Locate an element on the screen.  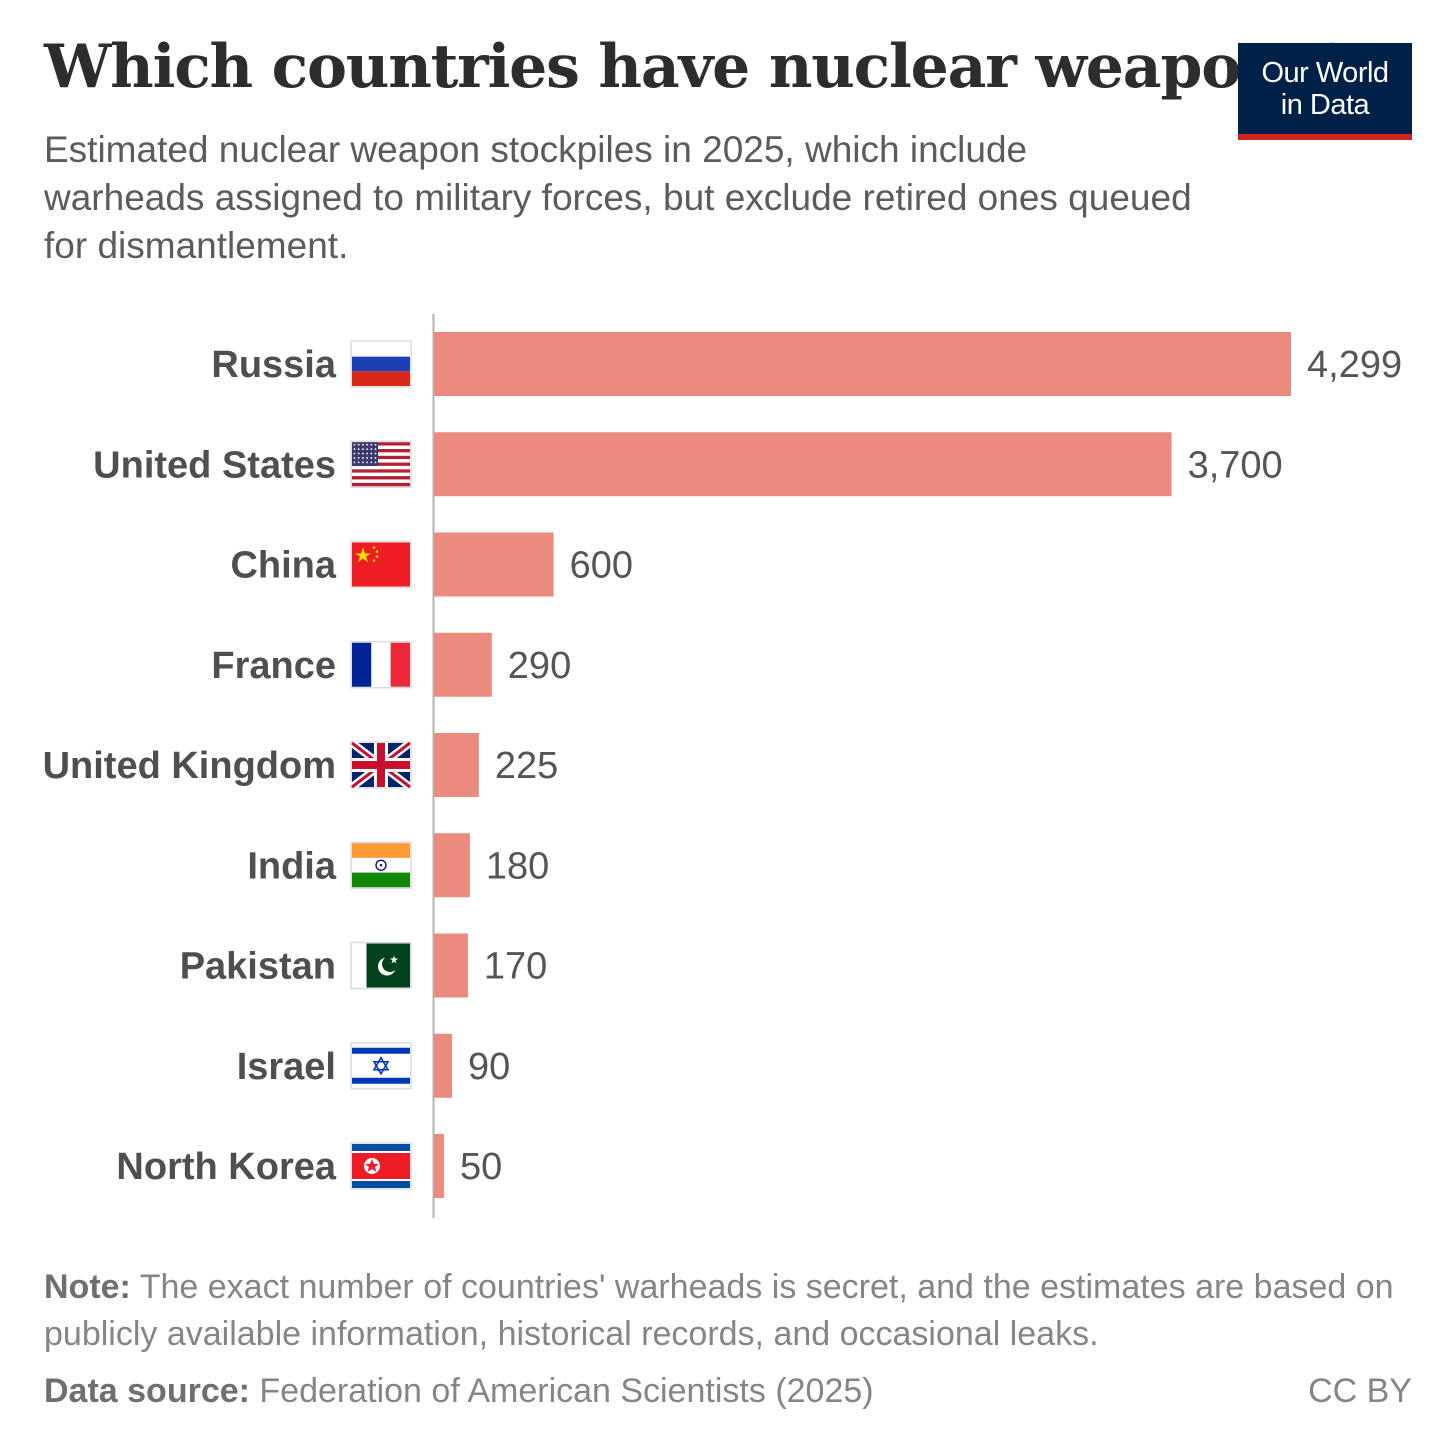
category-label: Israel is located at coordinates (286, 1067).